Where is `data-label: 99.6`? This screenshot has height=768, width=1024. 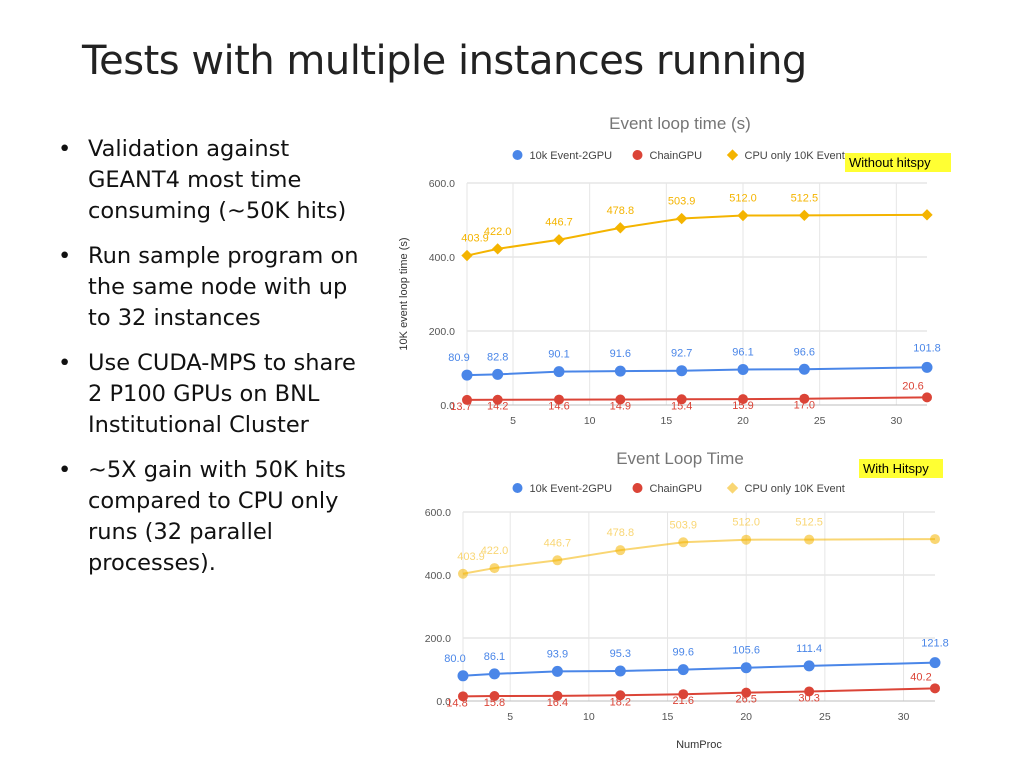 data-label: 99.6 is located at coordinates (683, 653).